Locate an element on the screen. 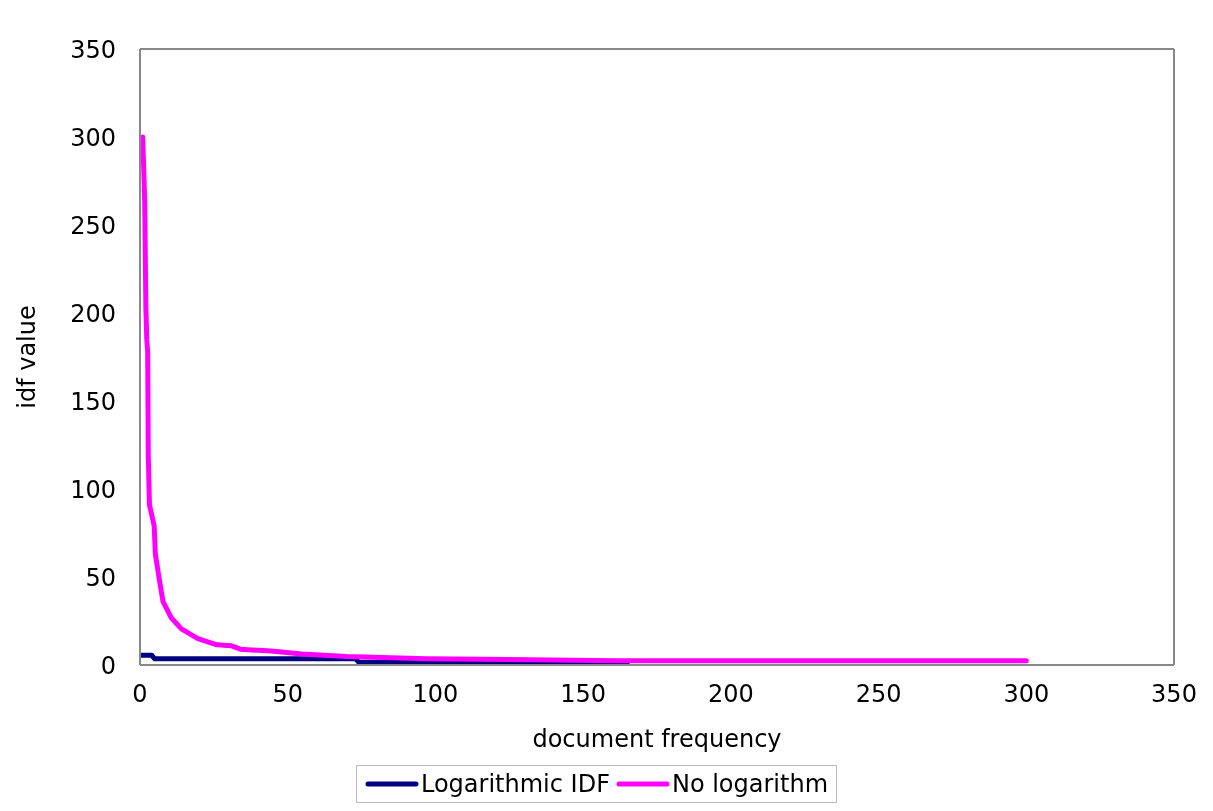 This screenshot has height=811, width=1213. y-tick-label: 350 is located at coordinates (93, 49).